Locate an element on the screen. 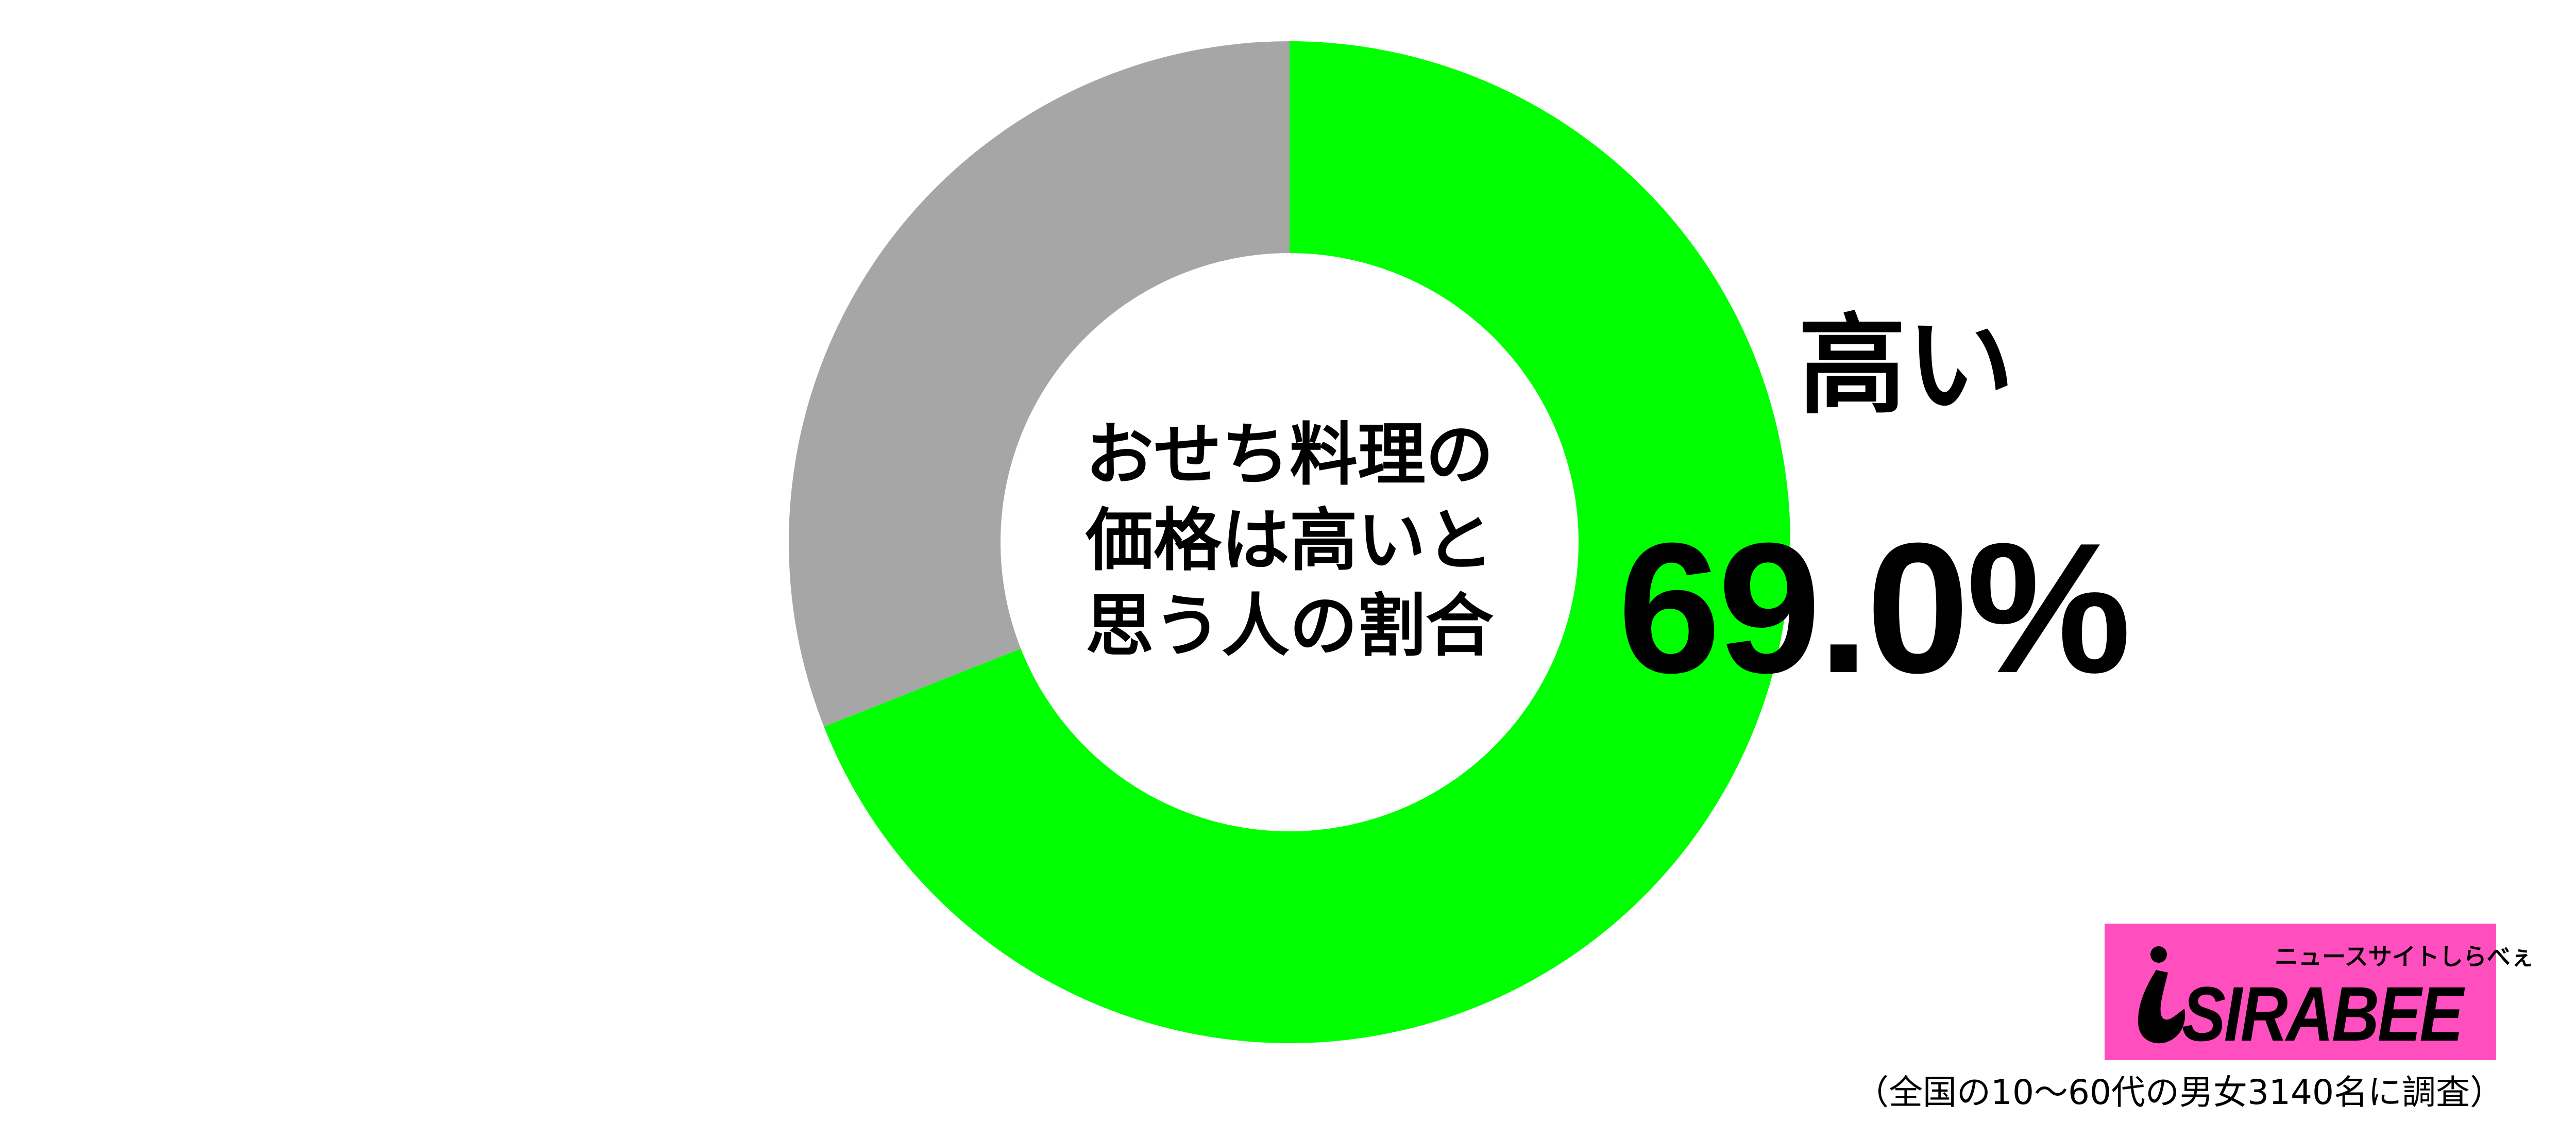 The image size is (2576, 1121). chart-title: おせち料理の 価格は高いと 思う人の割合 is located at coordinates (1289, 540).